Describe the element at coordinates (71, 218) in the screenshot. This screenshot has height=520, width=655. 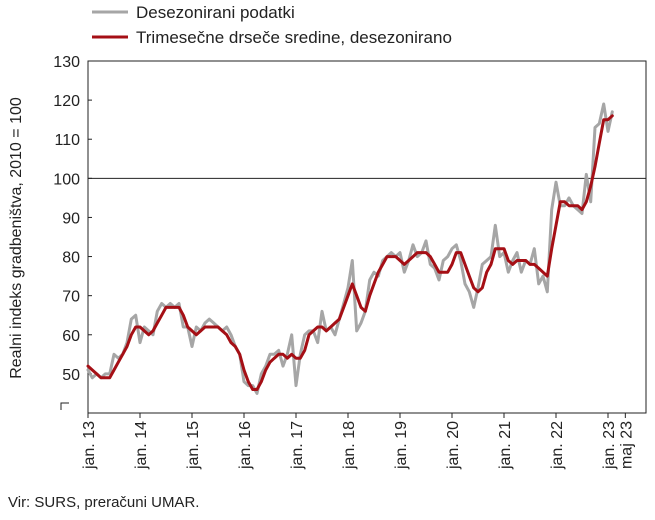
I see `y-tick-label: 90` at that location.